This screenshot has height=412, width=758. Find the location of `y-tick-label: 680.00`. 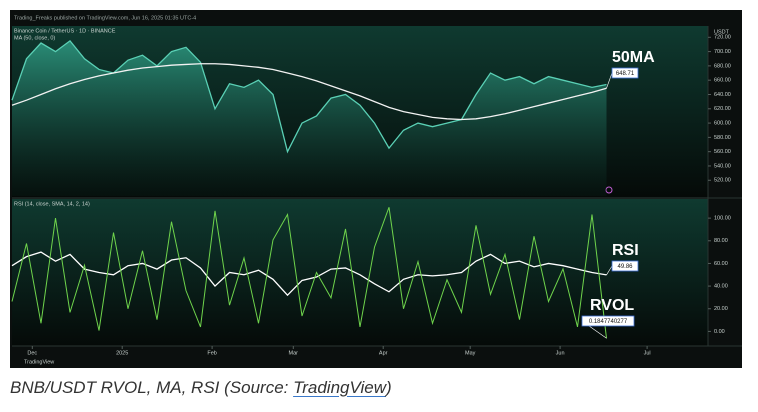

y-tick-label: 680.00 is located at coordinates (722, 66).